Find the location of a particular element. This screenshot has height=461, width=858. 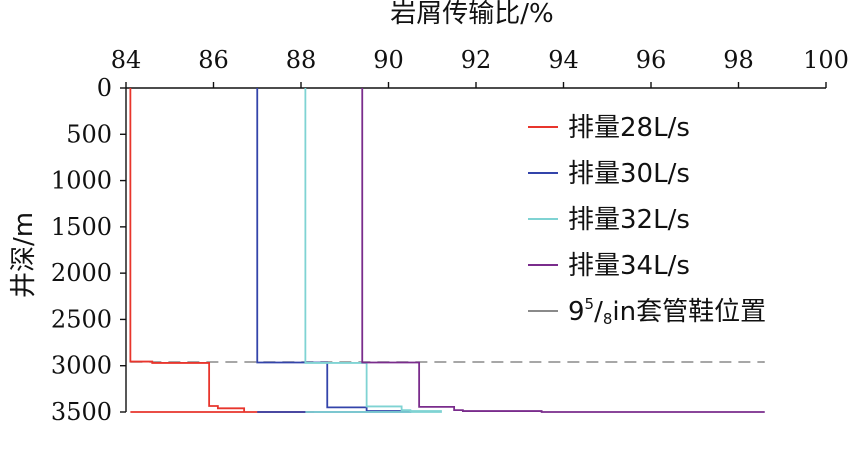

x-tick-label: 86 is located at coordinates (213, 60).